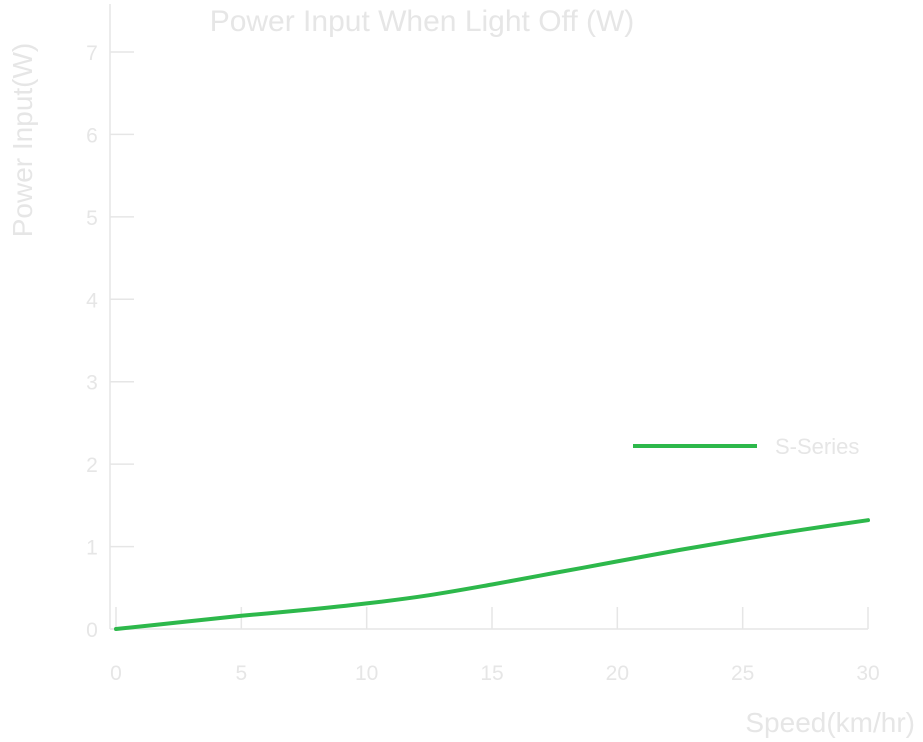 This screenshot has width=923, height=742. What do you see at coordinates (92, 465) in the screenshot?
I see `y-tick-label: 2` at bounding box center [92, 465].